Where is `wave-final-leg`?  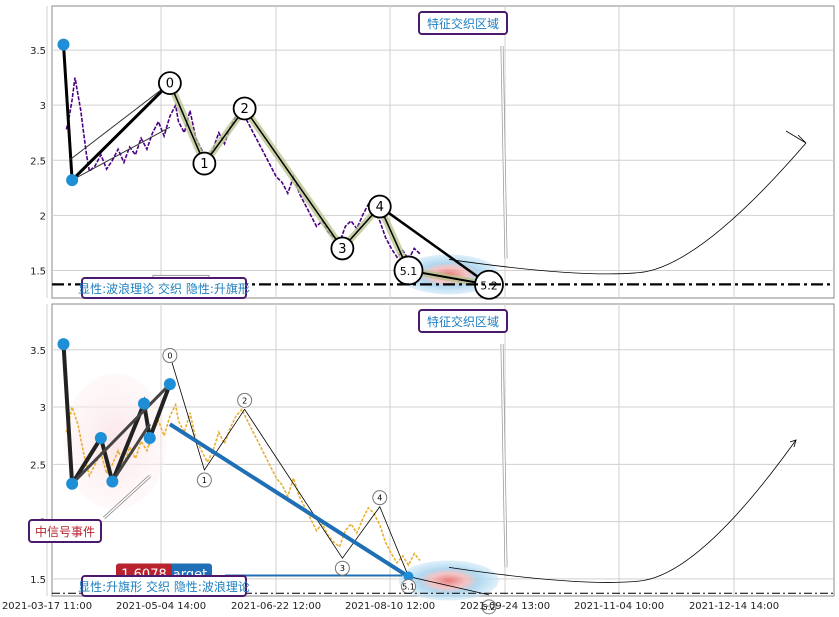
wave-final-leg is located at coordinates (434, 245).